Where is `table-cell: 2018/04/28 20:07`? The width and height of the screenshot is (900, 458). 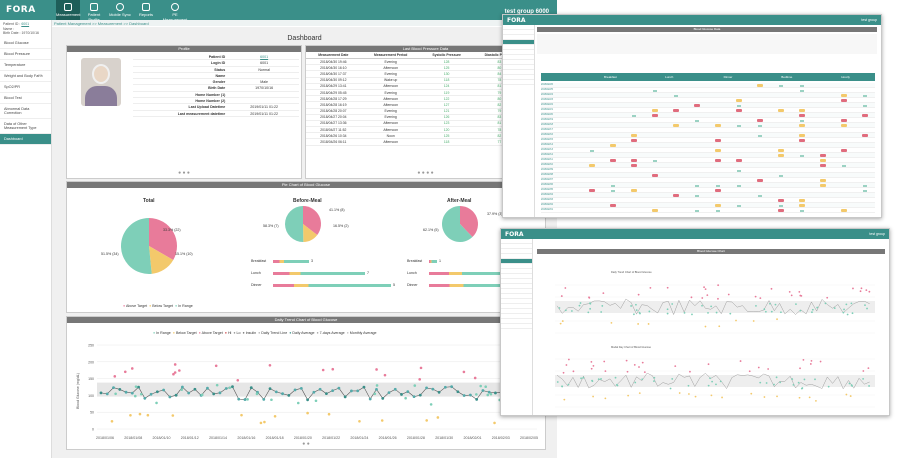
table-cell: 2018/04/28 20:07 is located at coordinates (333, 111).